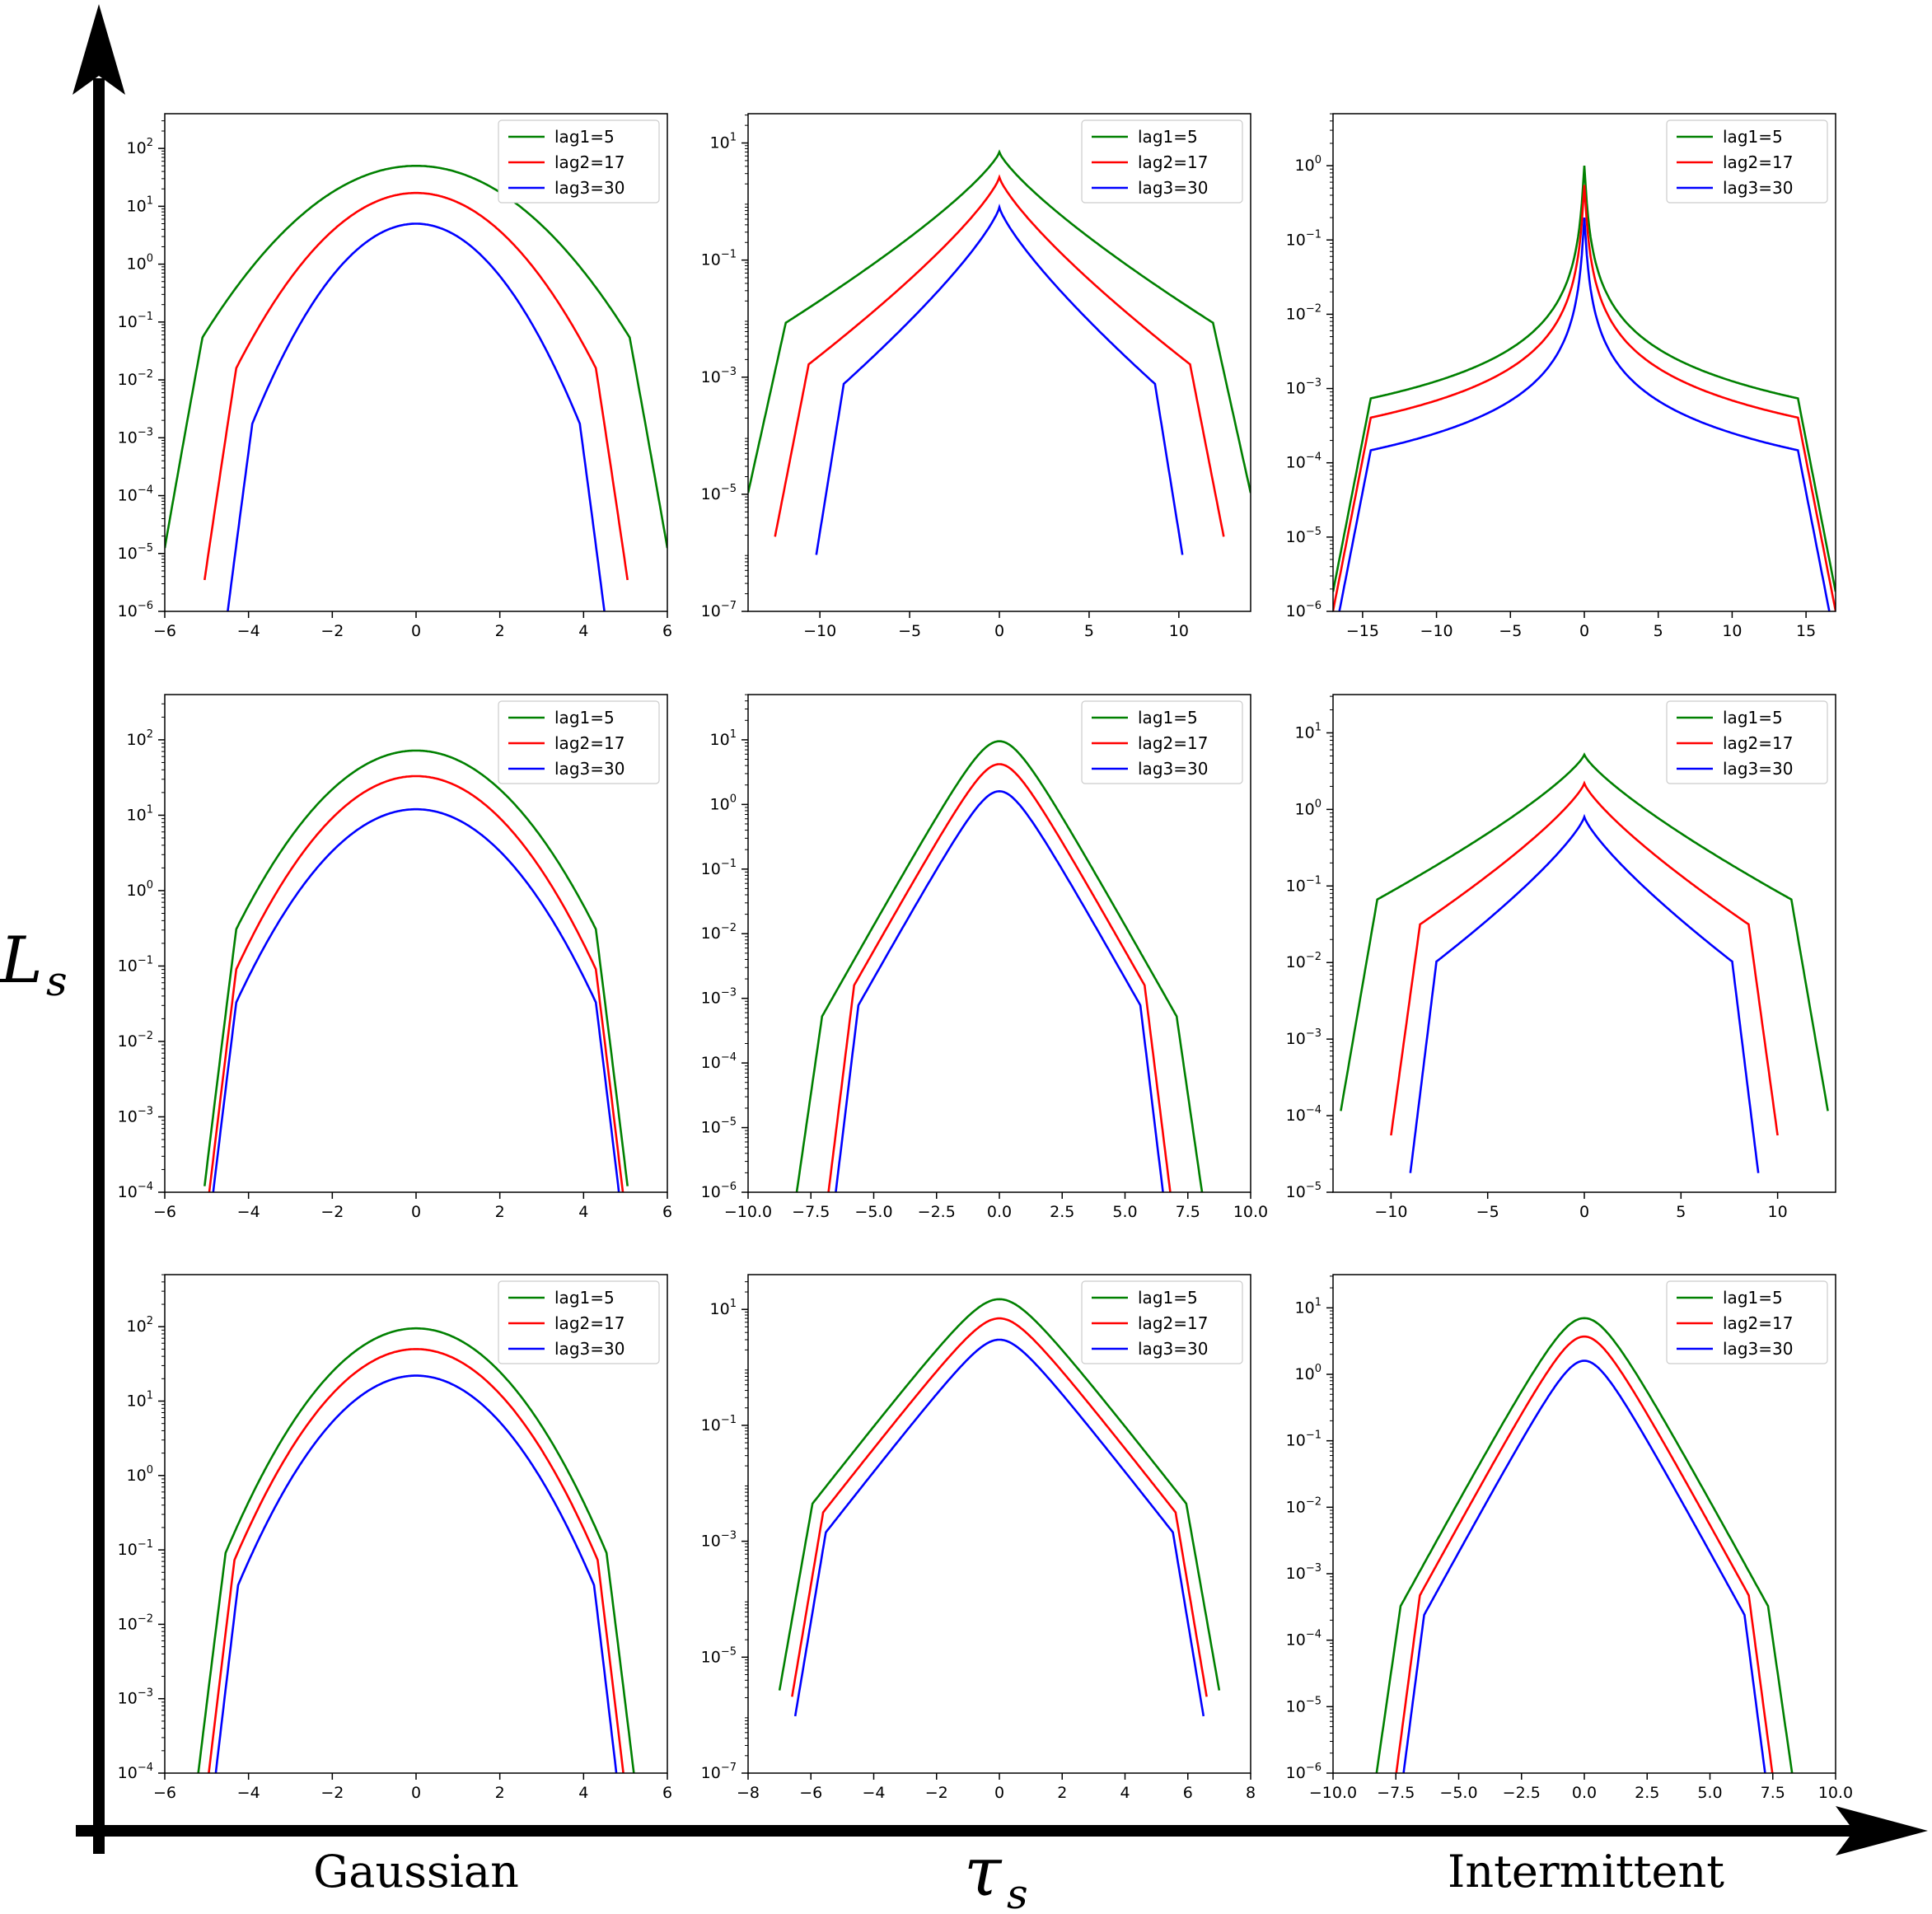 Image resolution: width=1932 pixels, height=1914 pixels. I want to click on y-axis-subscript: s, so click(57, 981).